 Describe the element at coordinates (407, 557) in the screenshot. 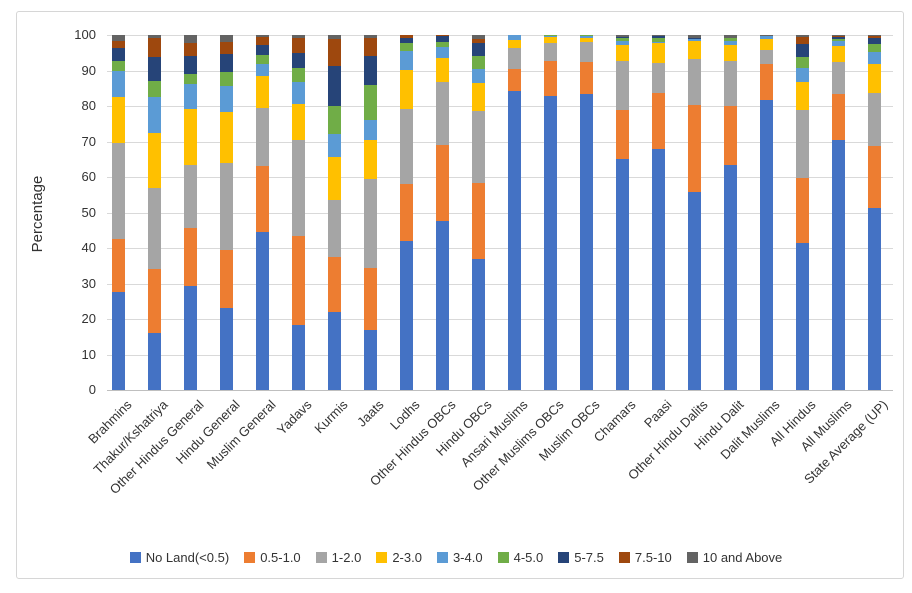

I see `legend-label: 2-3.0` at that location.